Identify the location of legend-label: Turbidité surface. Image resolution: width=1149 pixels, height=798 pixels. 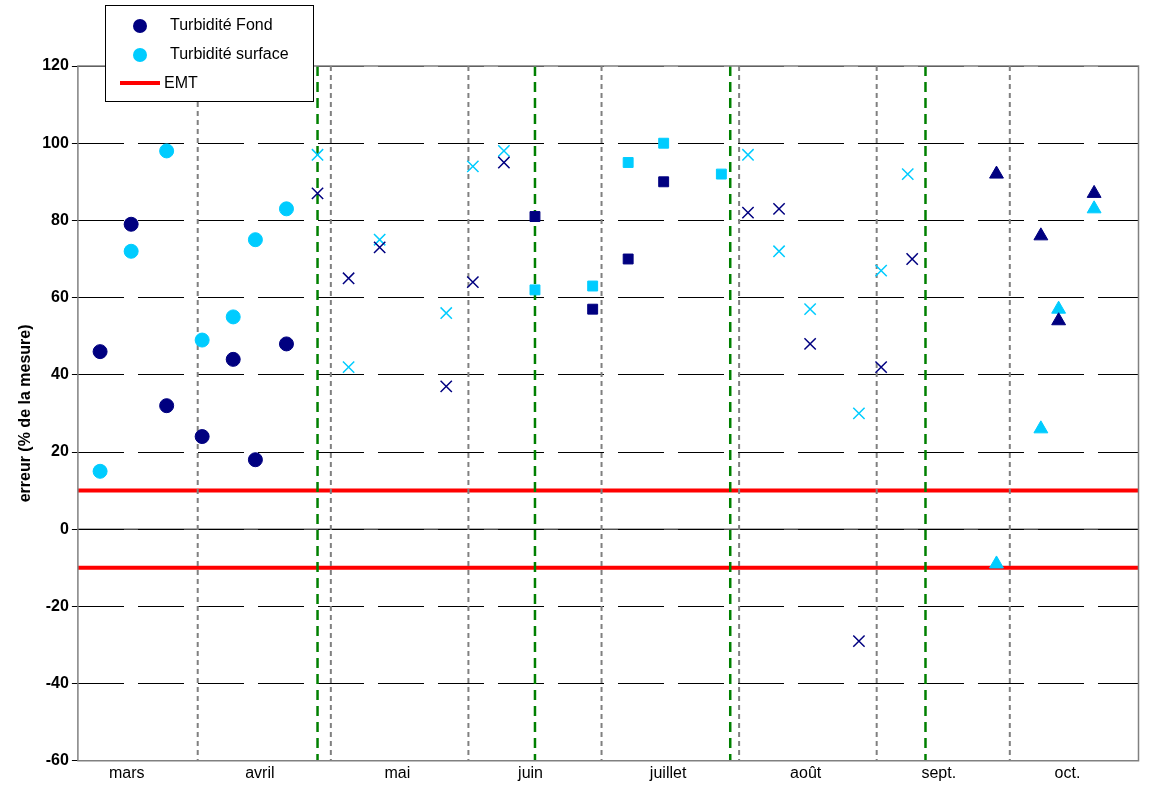
(229, 54).